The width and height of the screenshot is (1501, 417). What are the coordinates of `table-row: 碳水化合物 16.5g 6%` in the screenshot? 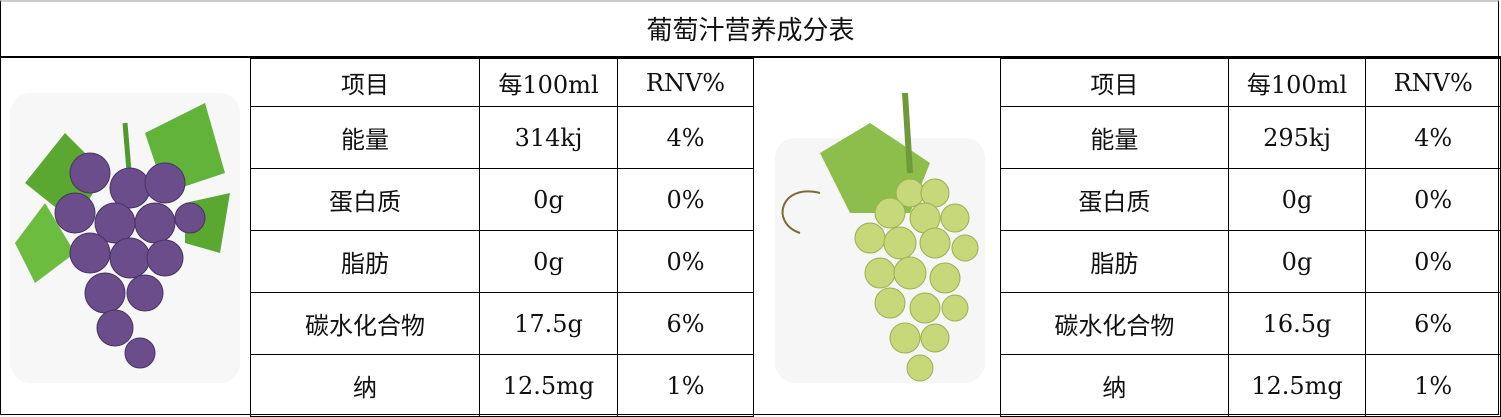 It's located at (1250, 323).